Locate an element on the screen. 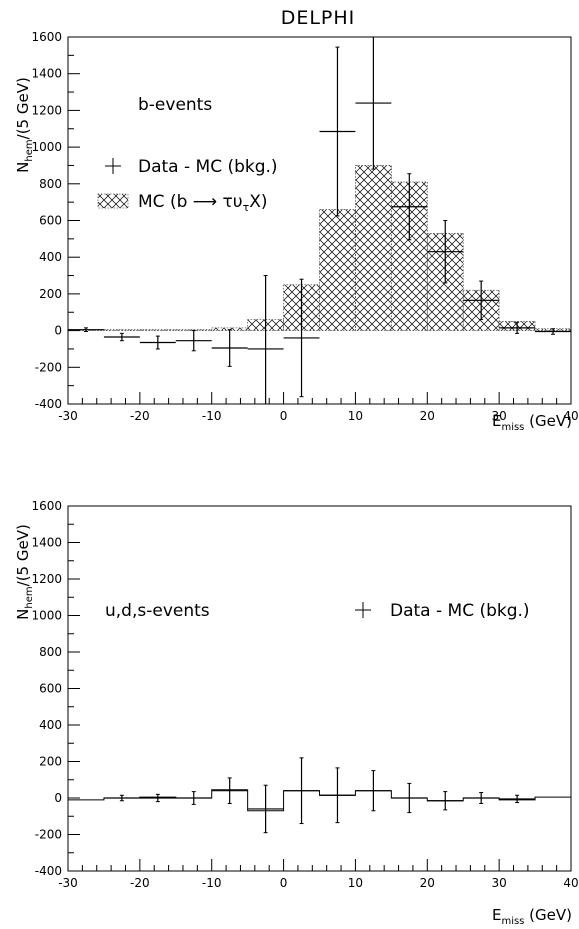  mc-histogram is located at coordinates (319, 800).